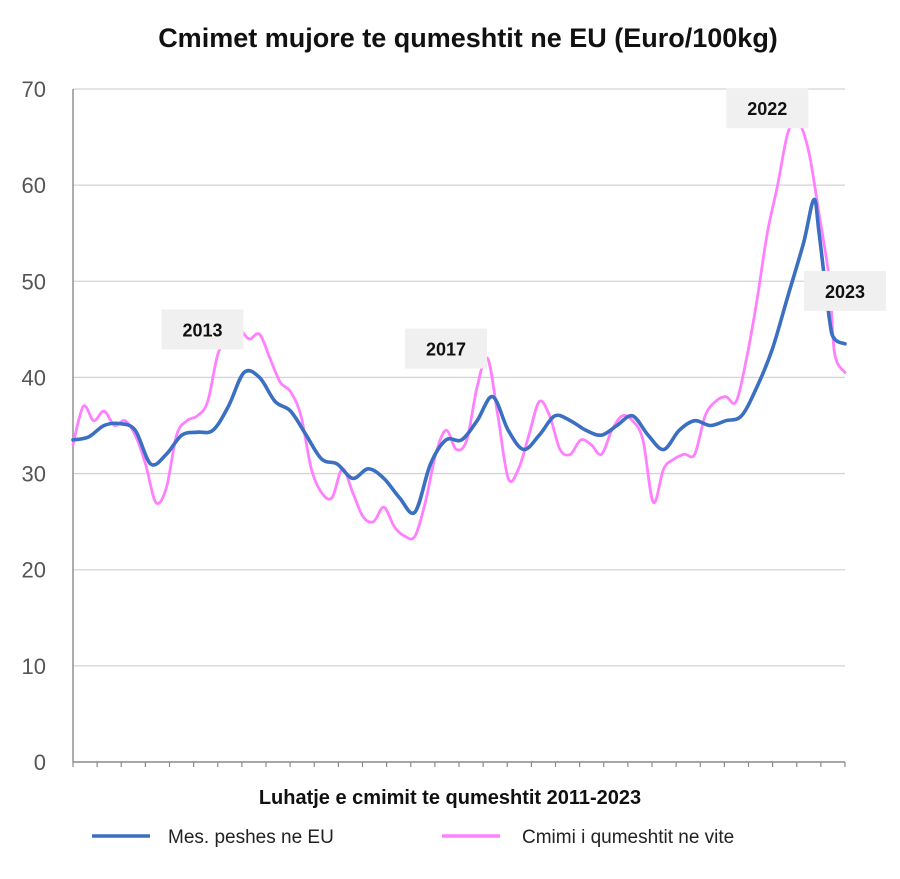 This screenshot has height=879, width=900. I want to click on y-tick-label: 60, so click(34, 185).